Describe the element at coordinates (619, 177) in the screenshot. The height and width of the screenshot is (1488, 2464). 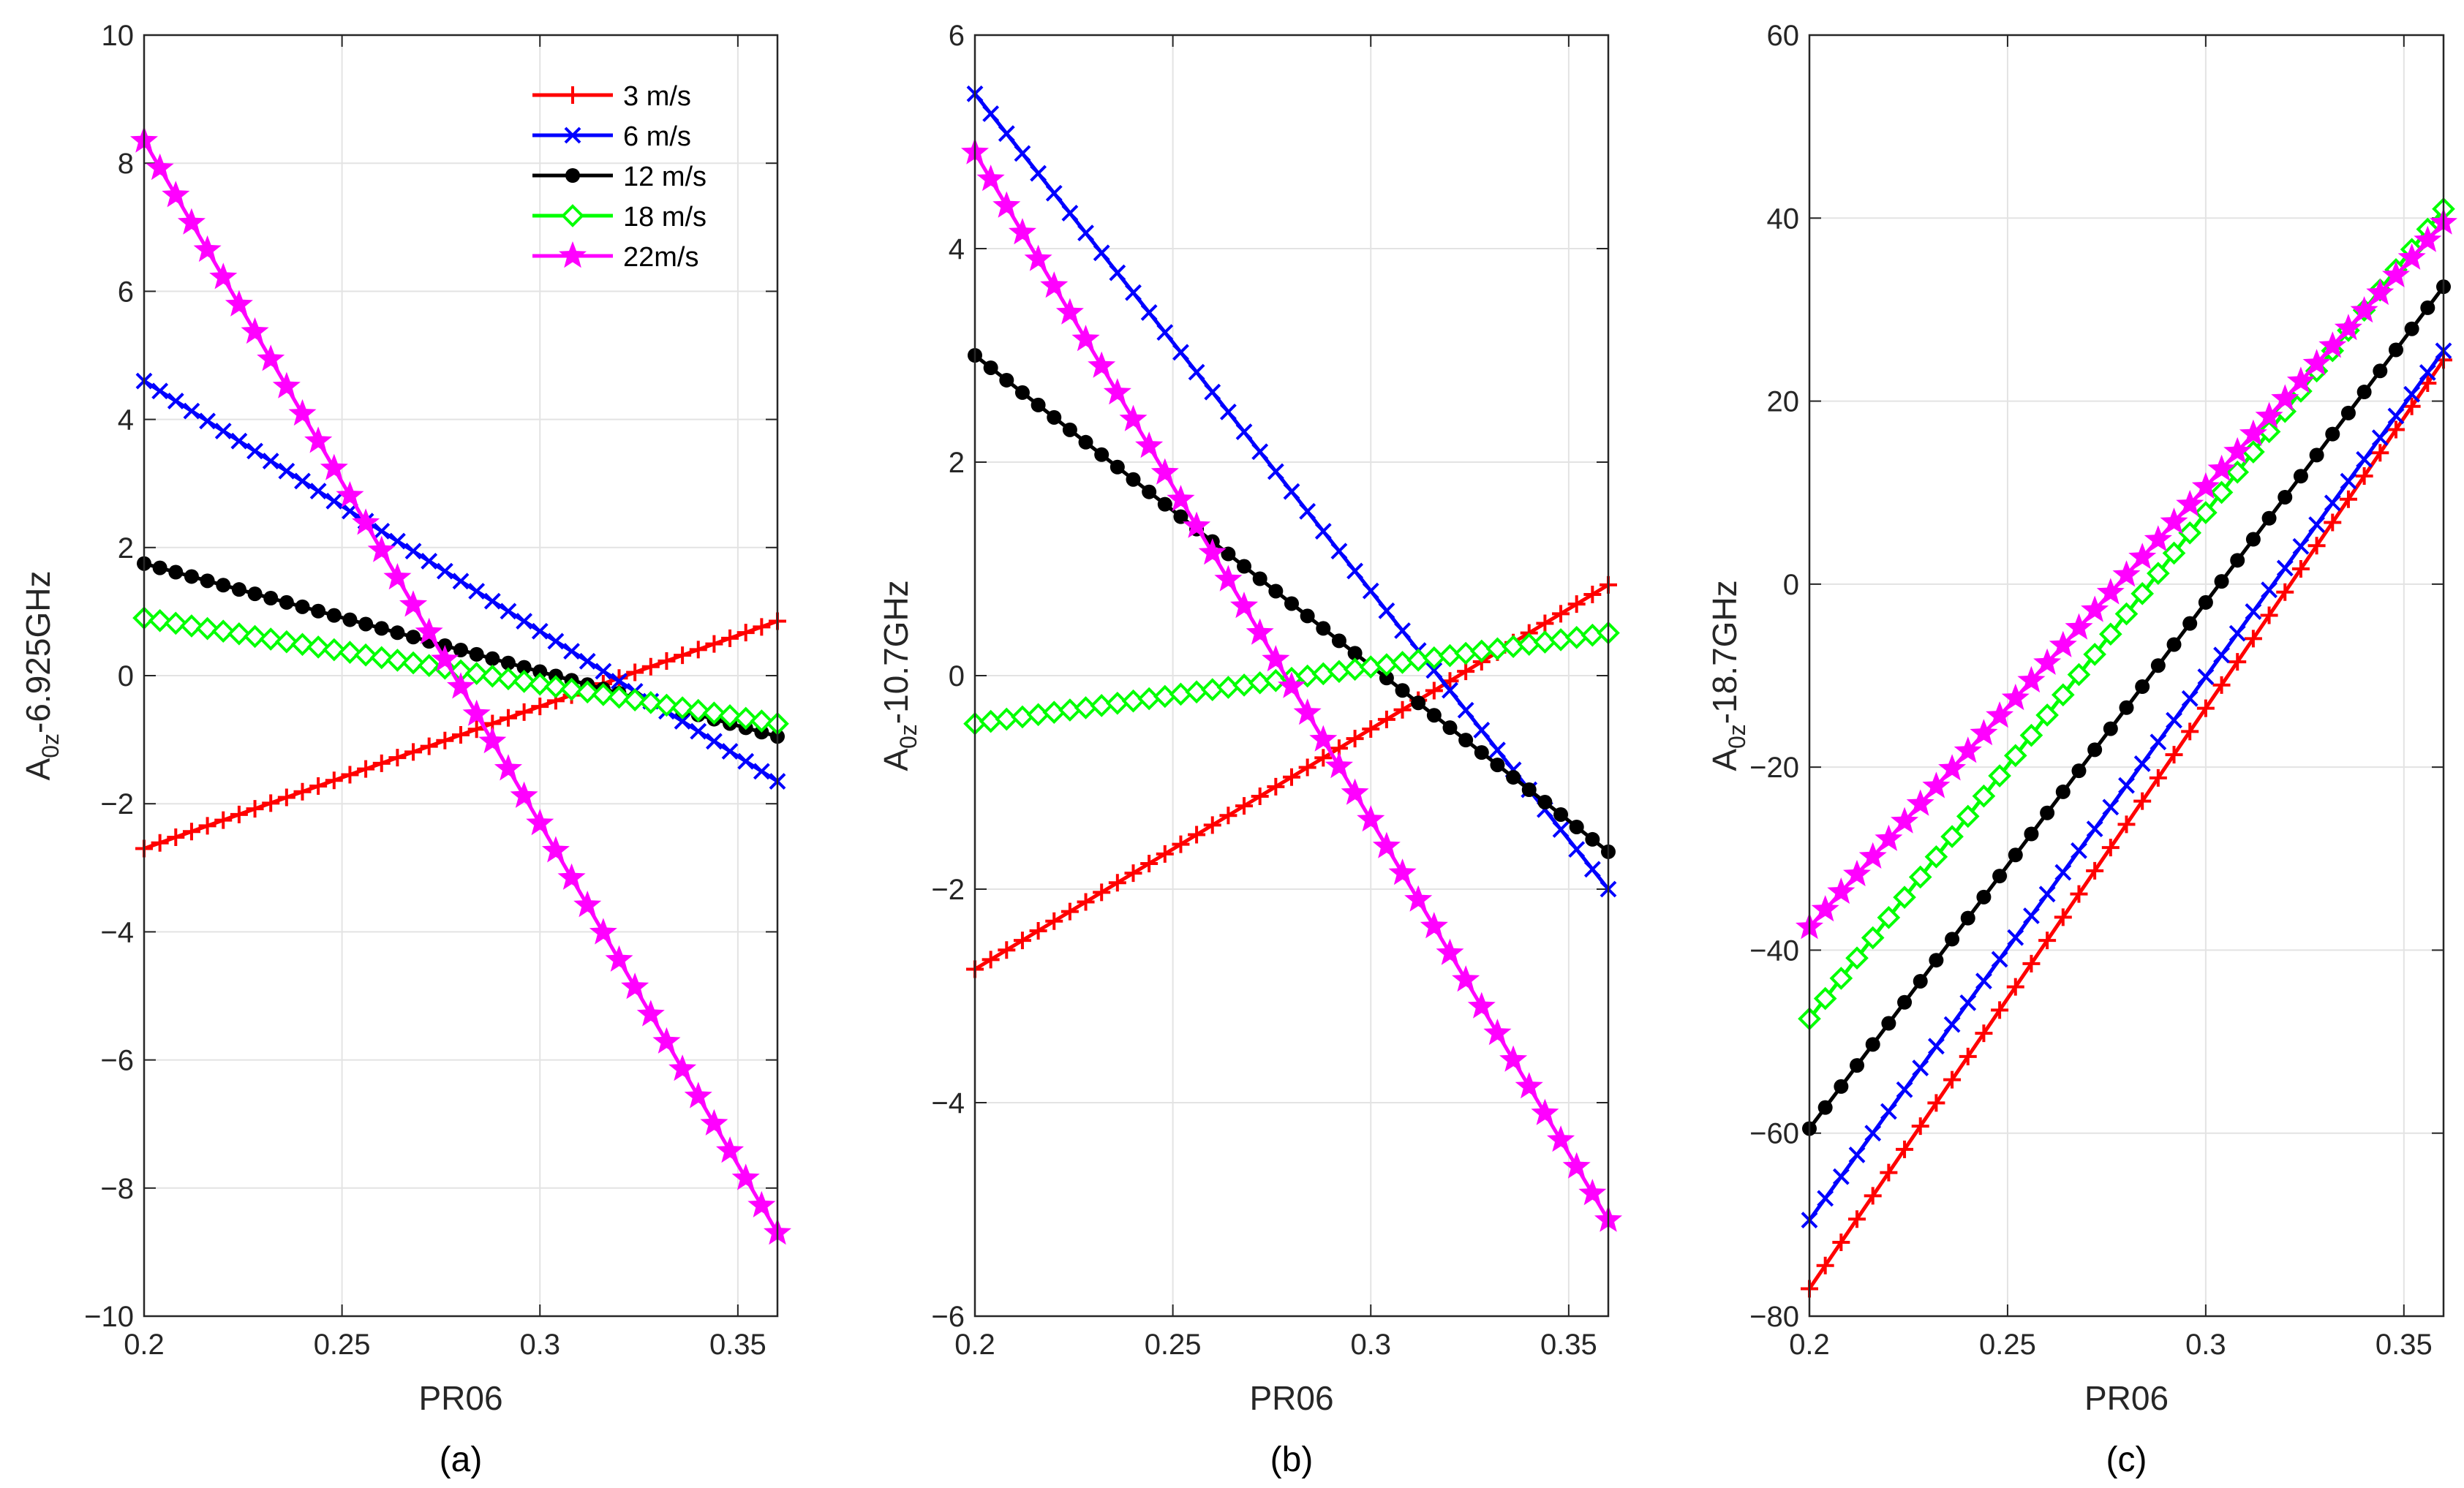
I see `legend: 3 m/s 6 m/s 12 m/s 18 m/s 22m/s` at that location.